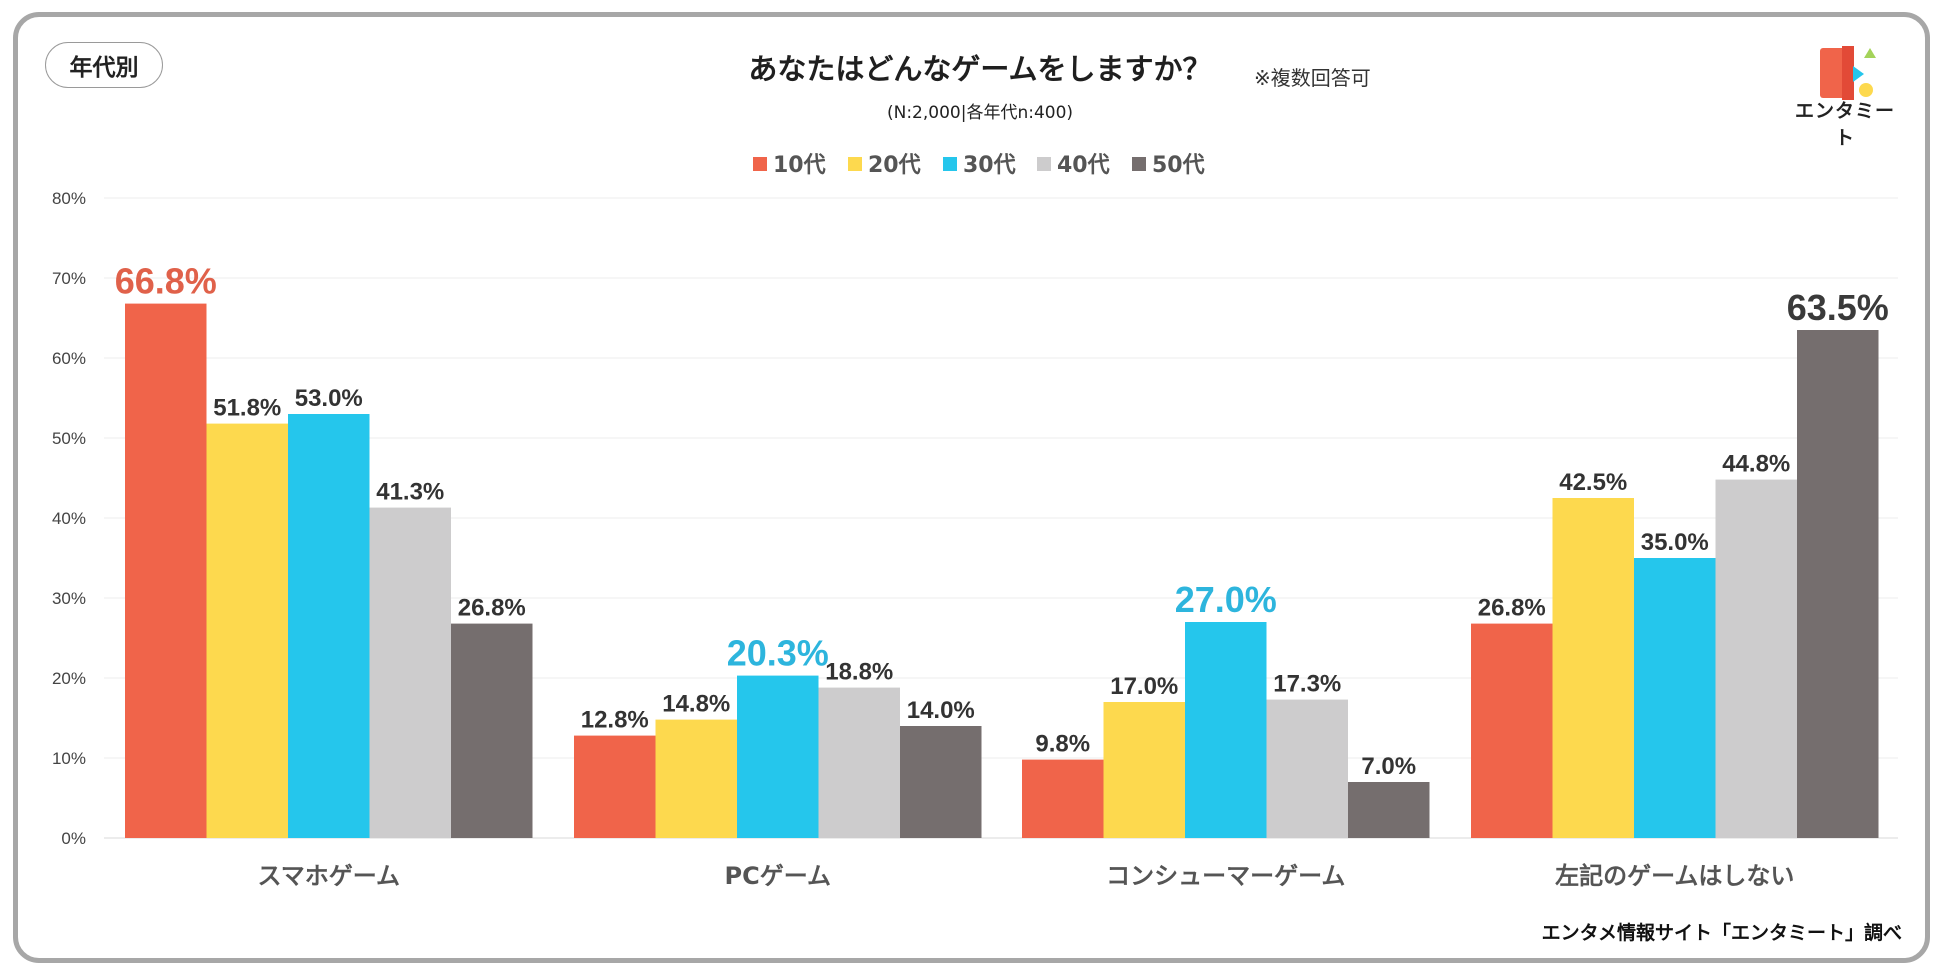  Describe the element at coordinates (859, 672) in the screenshot. I see `data-label-1-3: 18.8%` at that location.